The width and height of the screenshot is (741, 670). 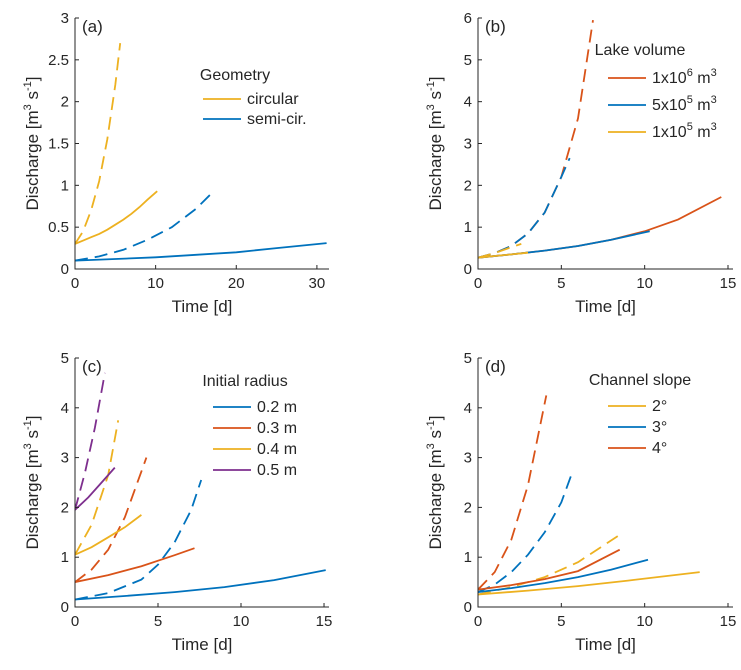 I want to click on legend: Channel slope 2° 3° 4°, so click(x=640, y=414).